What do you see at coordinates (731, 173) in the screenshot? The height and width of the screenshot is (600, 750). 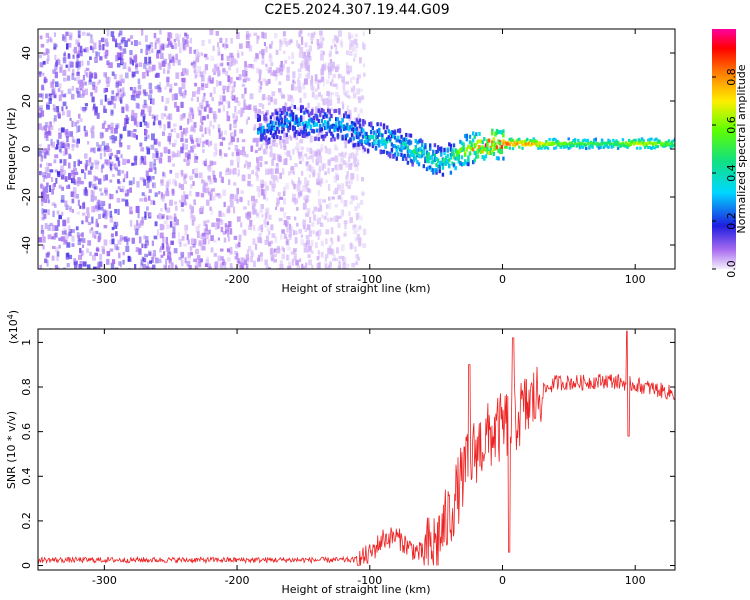 I see `colorbar-tick-label: 0.4` at bounding box center [731, 173].